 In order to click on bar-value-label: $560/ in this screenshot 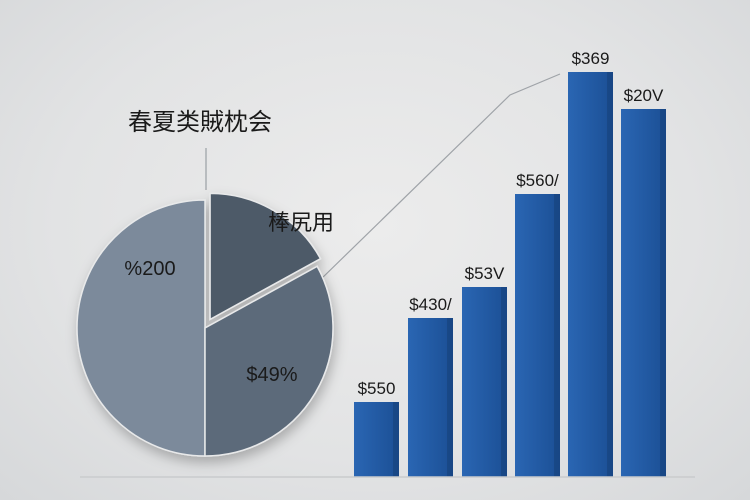, I will do `click(537, 180)`.